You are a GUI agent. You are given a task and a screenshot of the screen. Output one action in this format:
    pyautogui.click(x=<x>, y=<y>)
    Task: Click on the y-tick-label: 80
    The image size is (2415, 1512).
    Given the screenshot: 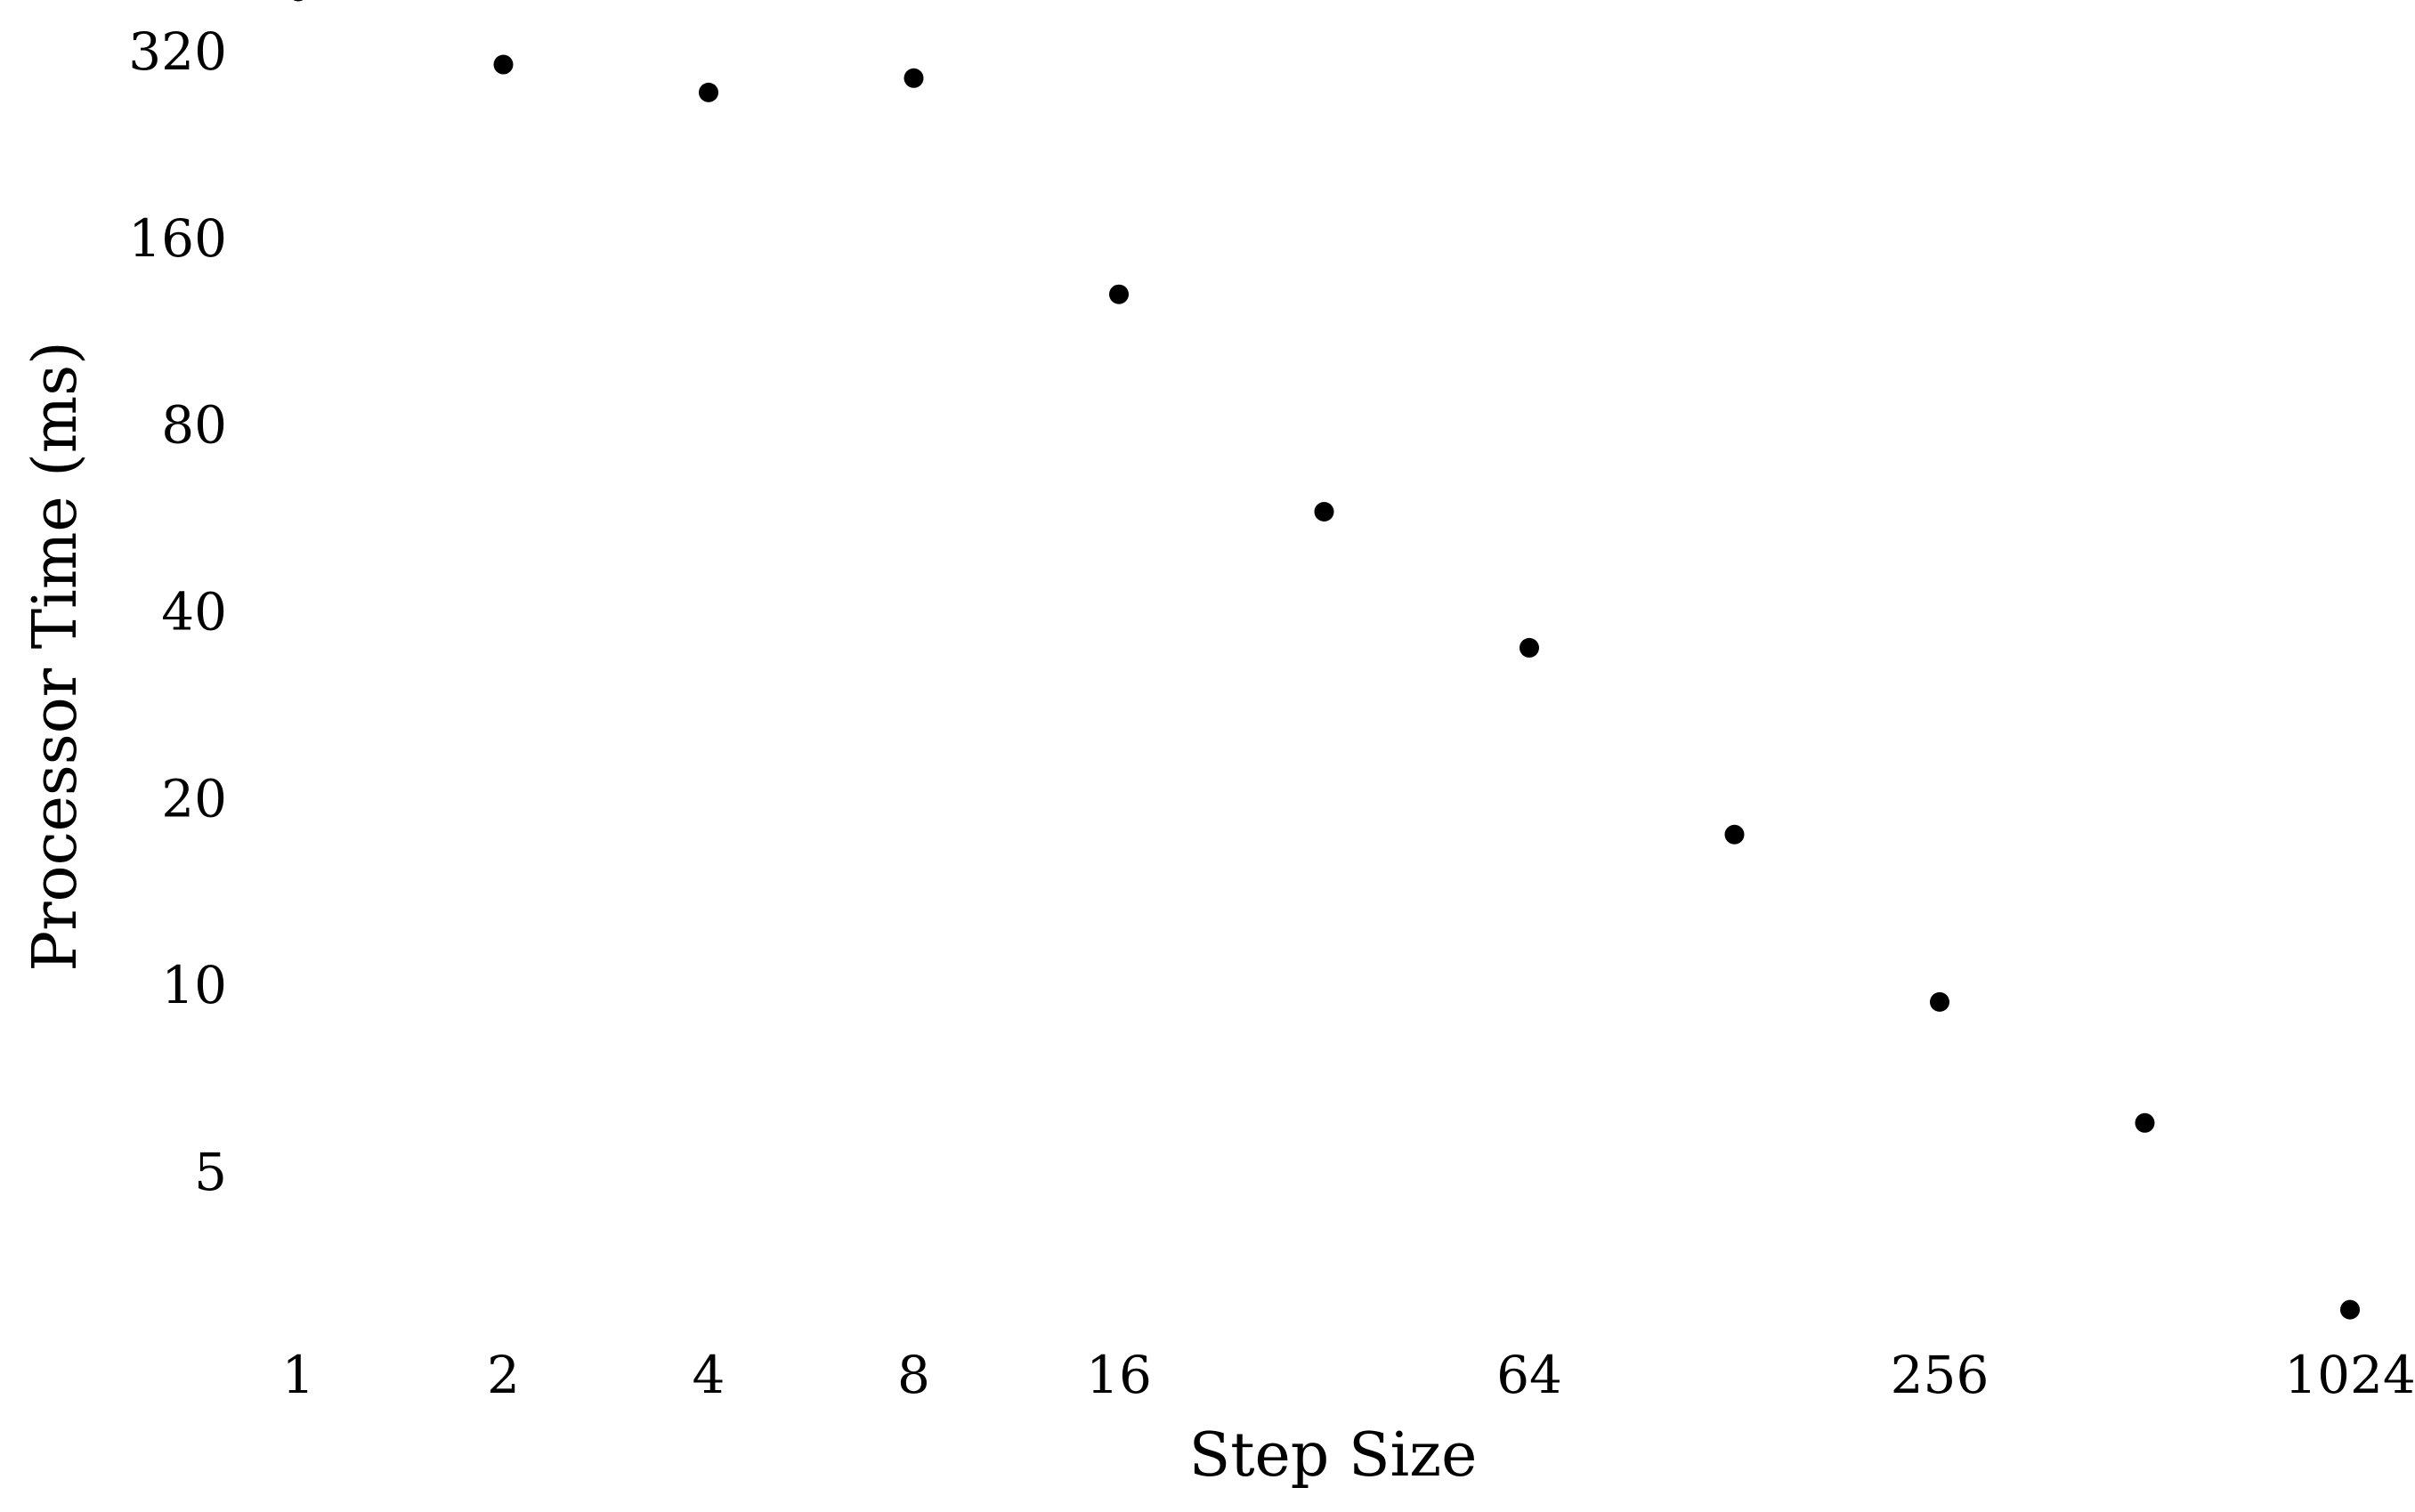 What is the action you would take?
    pyautogui.click(x=194, y=425)
    